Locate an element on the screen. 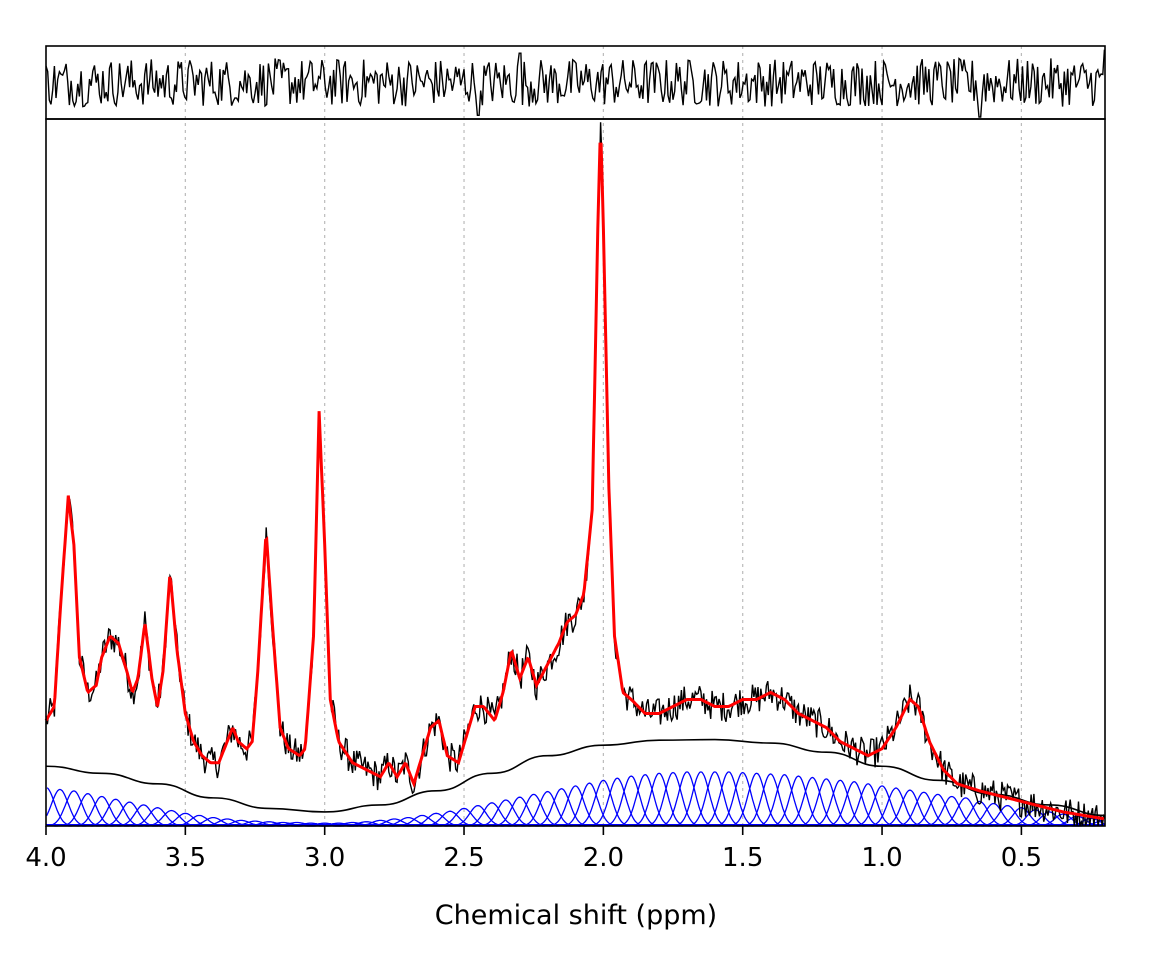  x-tick-label: 2.0 is located at coordinates (603, 858).